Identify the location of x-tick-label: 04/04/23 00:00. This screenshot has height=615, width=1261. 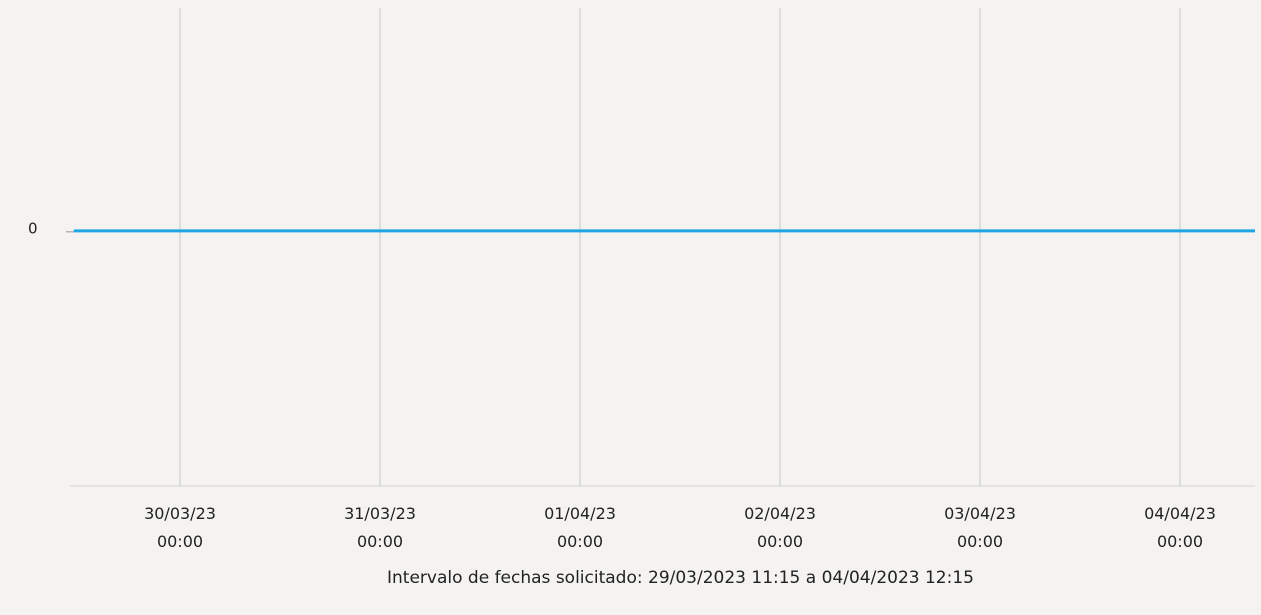
(1180, 527).